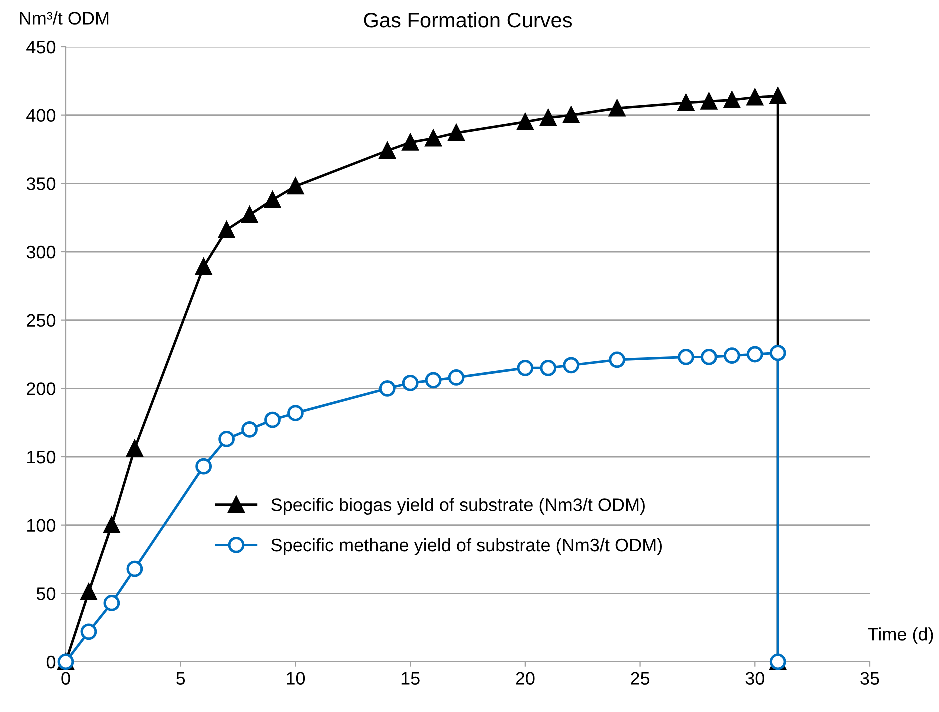 Image resolution: width=939 pixels, height=712 pixels. I want to click on y-tick-label: 50, so click(46, 594).